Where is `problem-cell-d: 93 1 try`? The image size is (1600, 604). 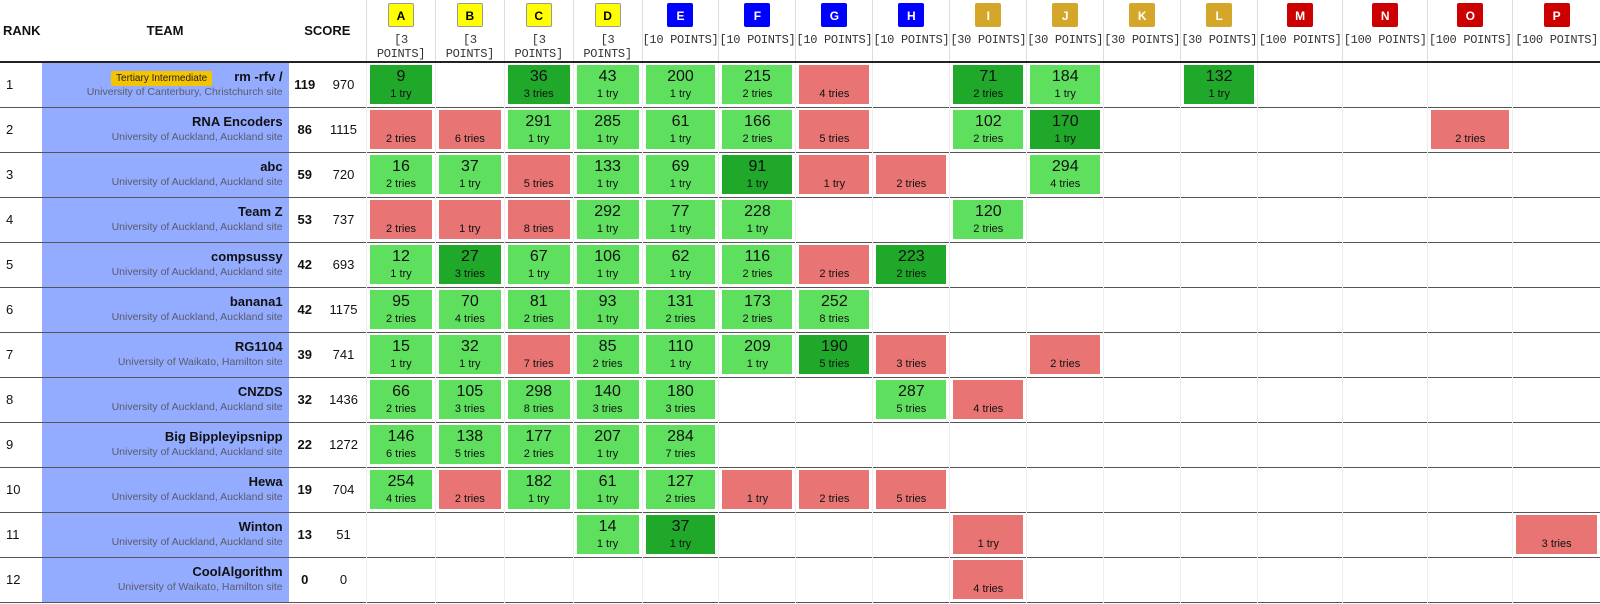 problem-cell-d: 93 1 try is located at coordinates (607, 309).